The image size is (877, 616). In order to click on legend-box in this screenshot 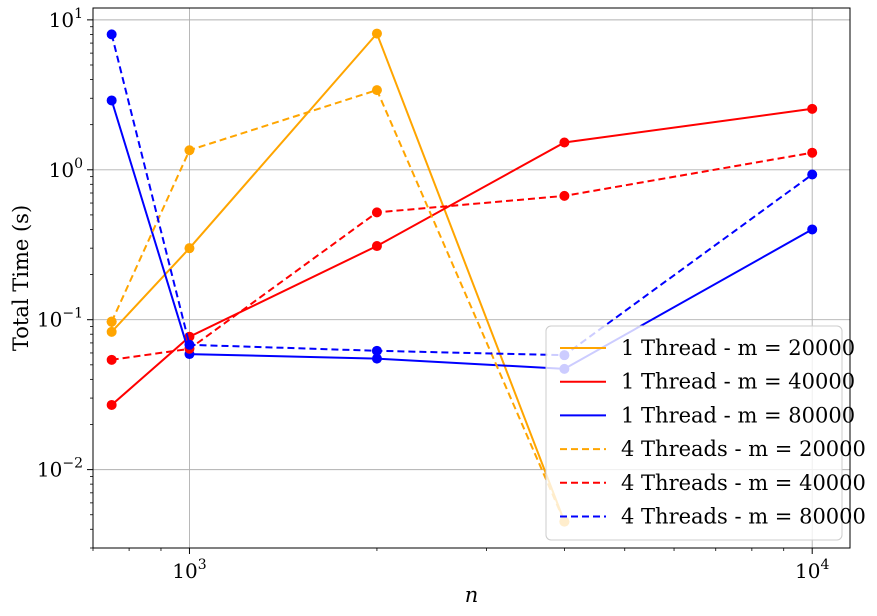, I will do `click(694, 433)`.